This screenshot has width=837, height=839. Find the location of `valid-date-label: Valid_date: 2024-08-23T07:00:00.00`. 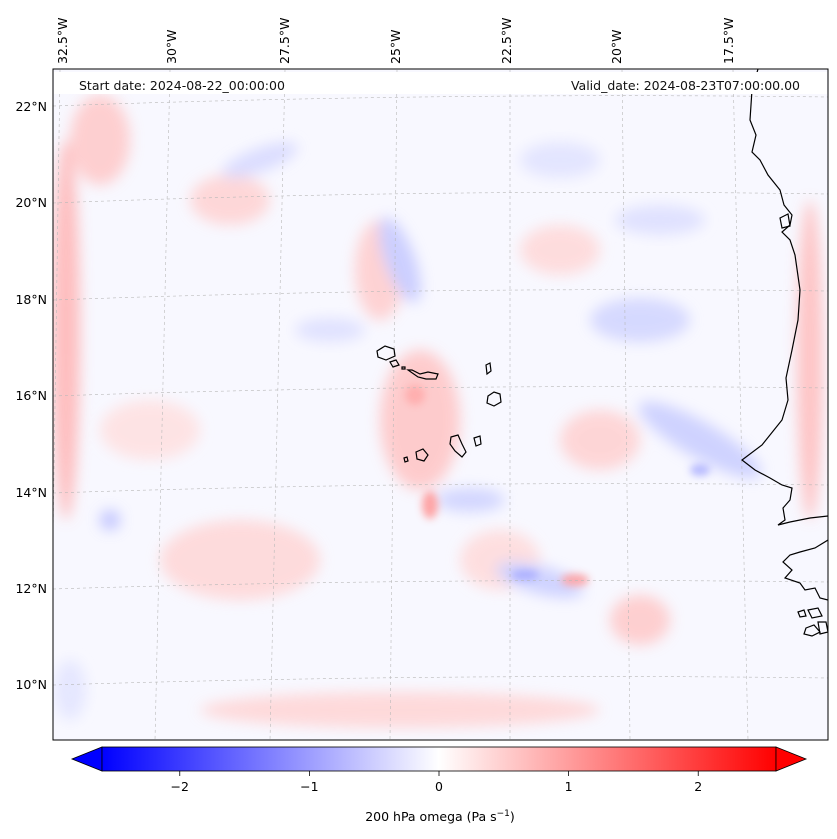

valid-date-label: Valid_date: 2024-08-23T07:00:00.00 is located at coordinates (685, 85).